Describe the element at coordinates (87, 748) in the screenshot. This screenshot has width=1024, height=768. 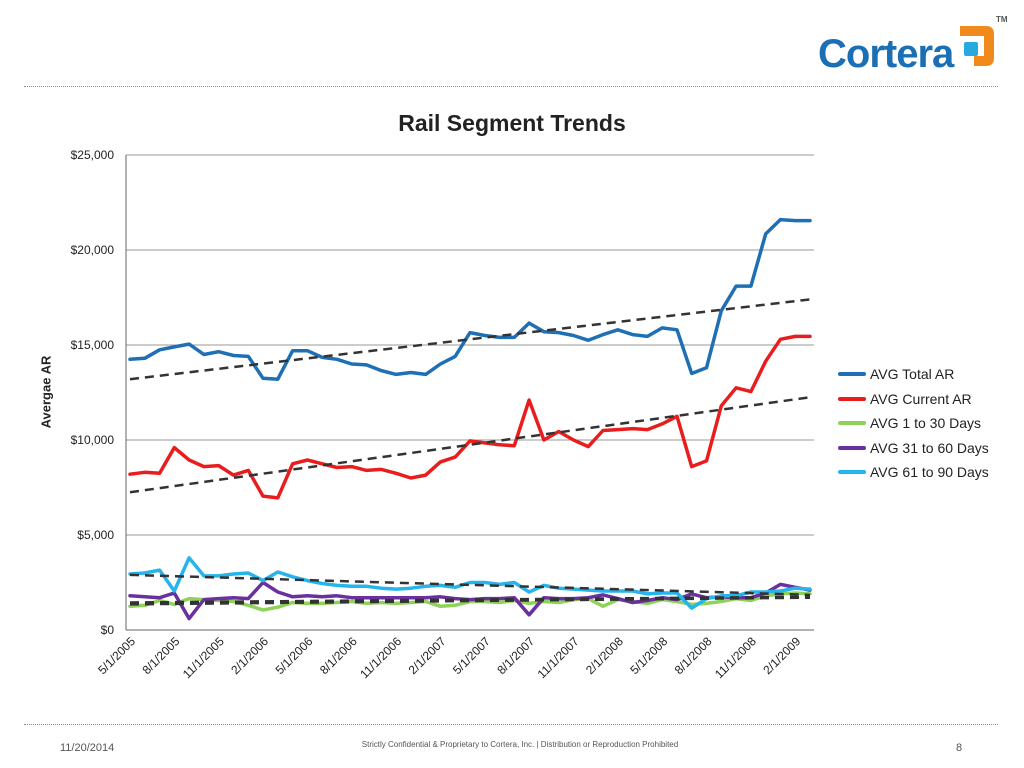
I see `footer-date: 11/20/2014` at that location.